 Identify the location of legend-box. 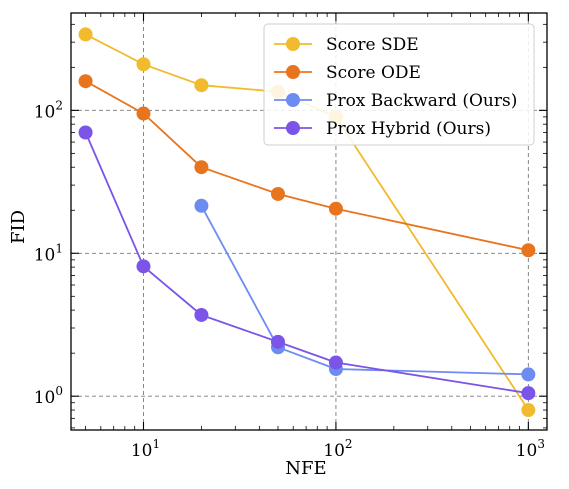
(399, 84).